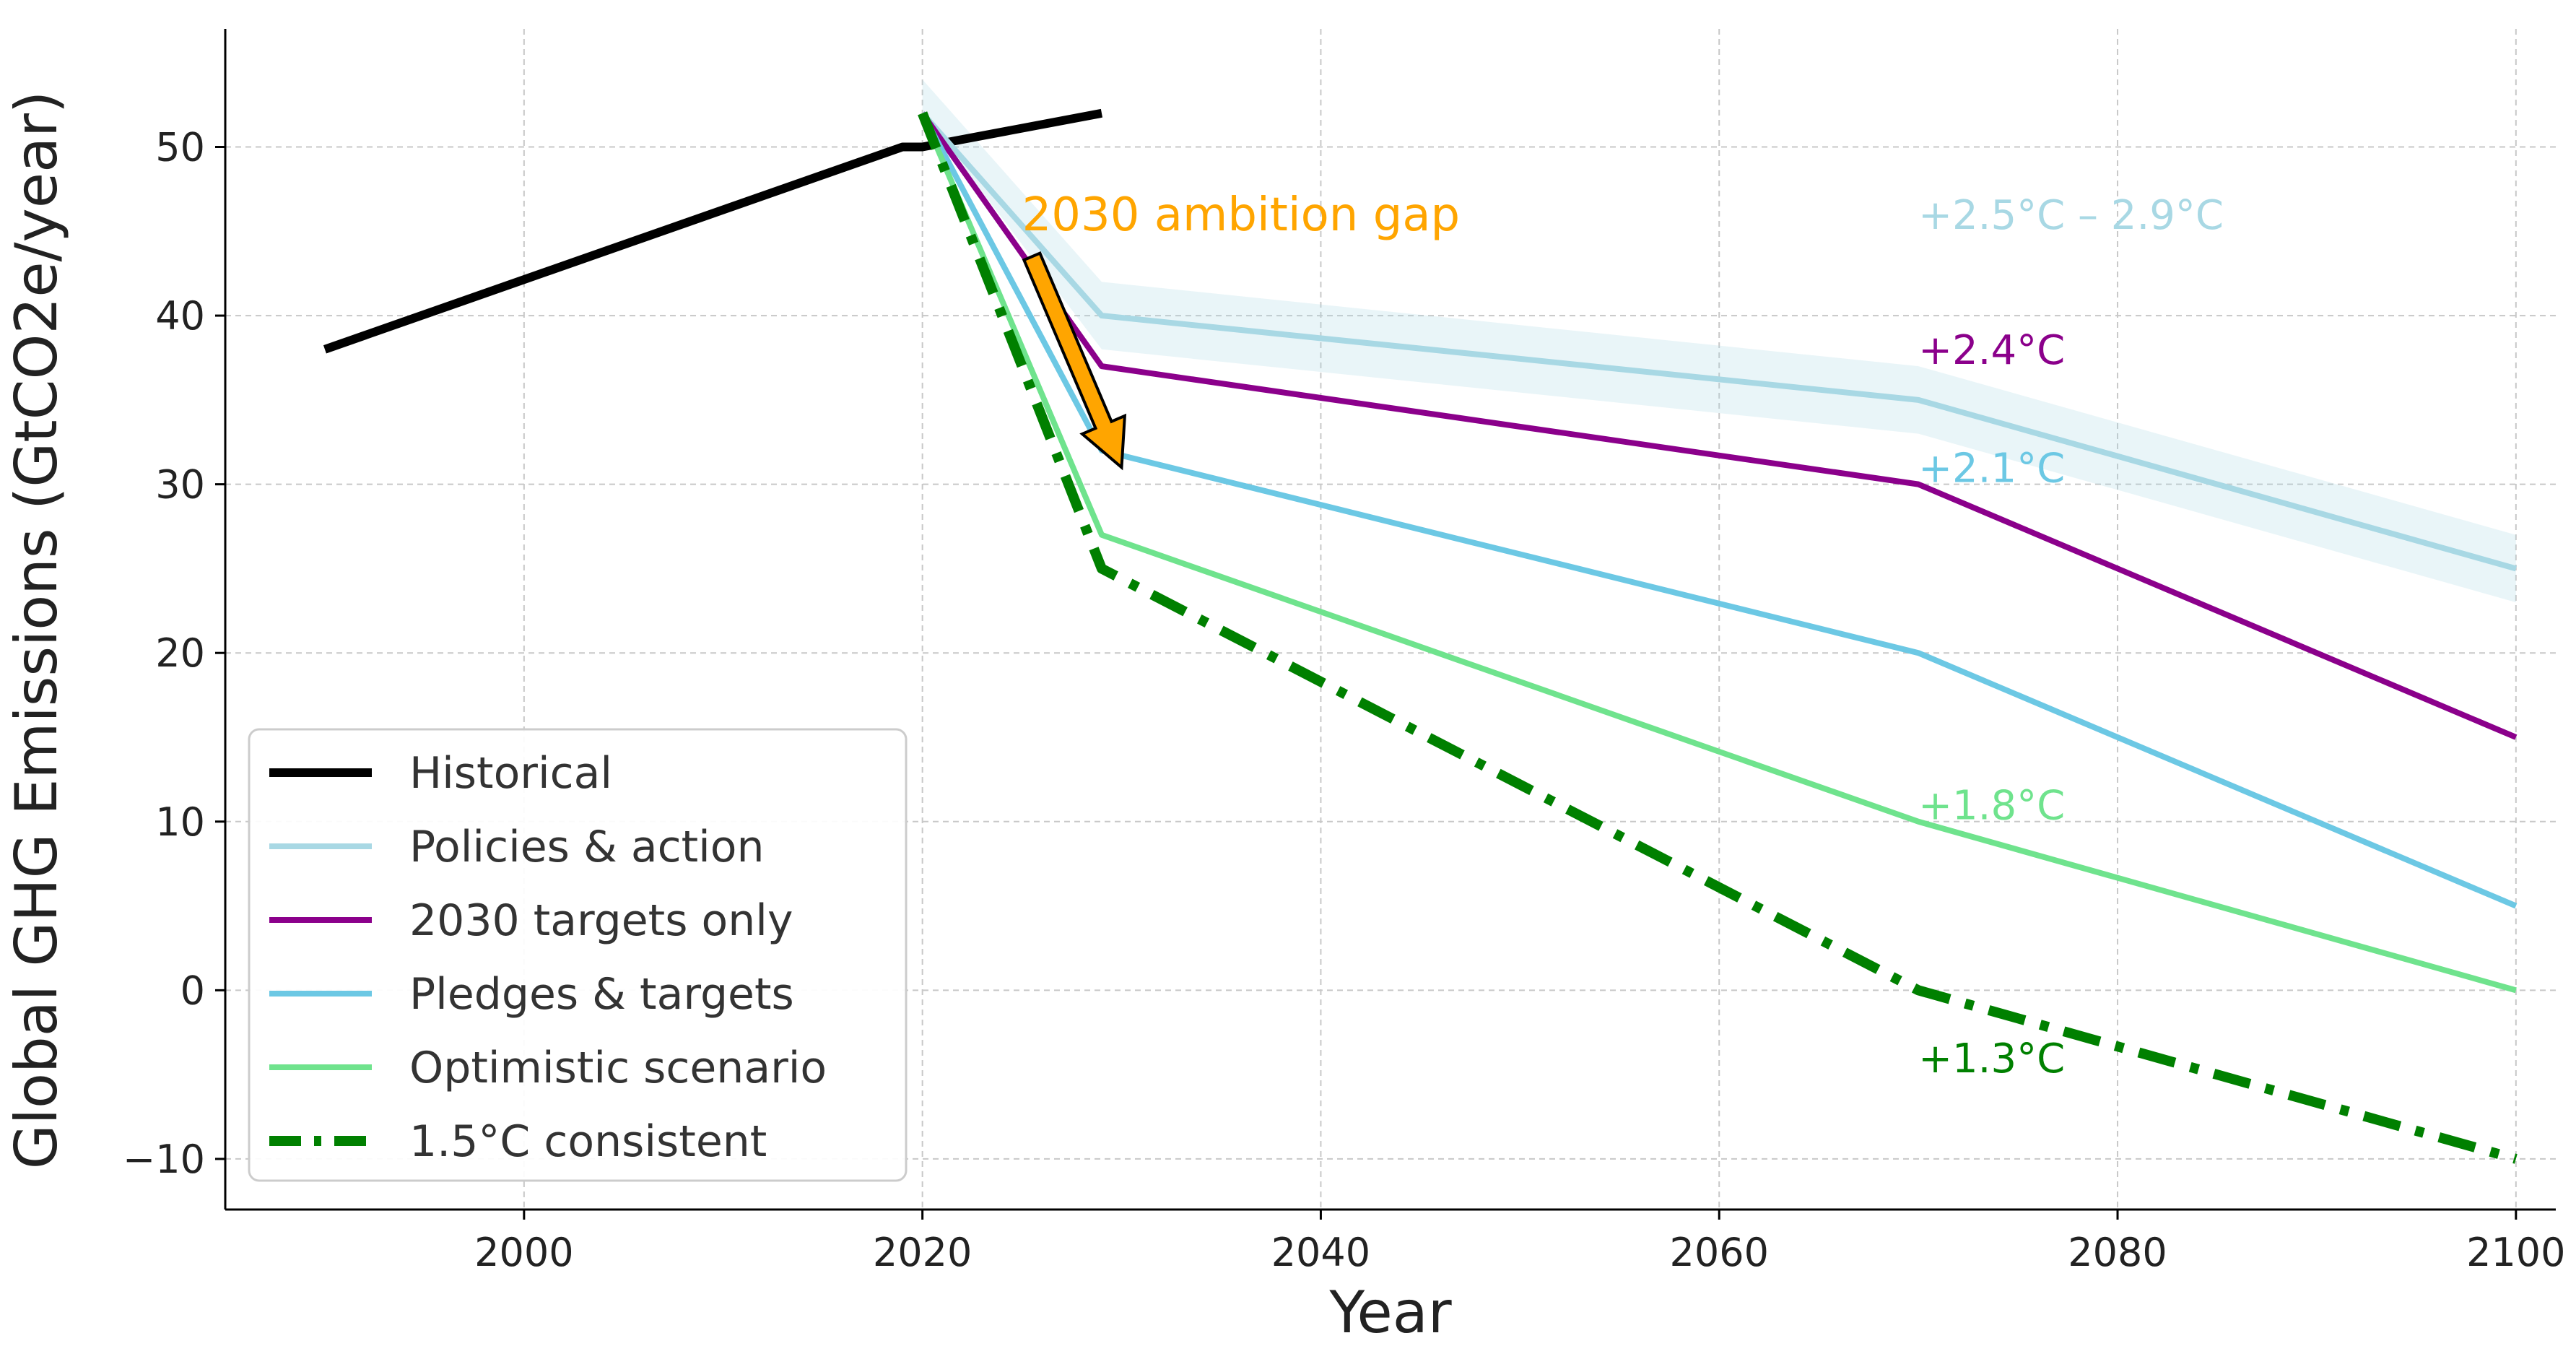 This screenshot has height=1359, width=2576. I want to click on y-axis-title: Global GHG Emissions (GtCO2e/year), so click(36, 630).